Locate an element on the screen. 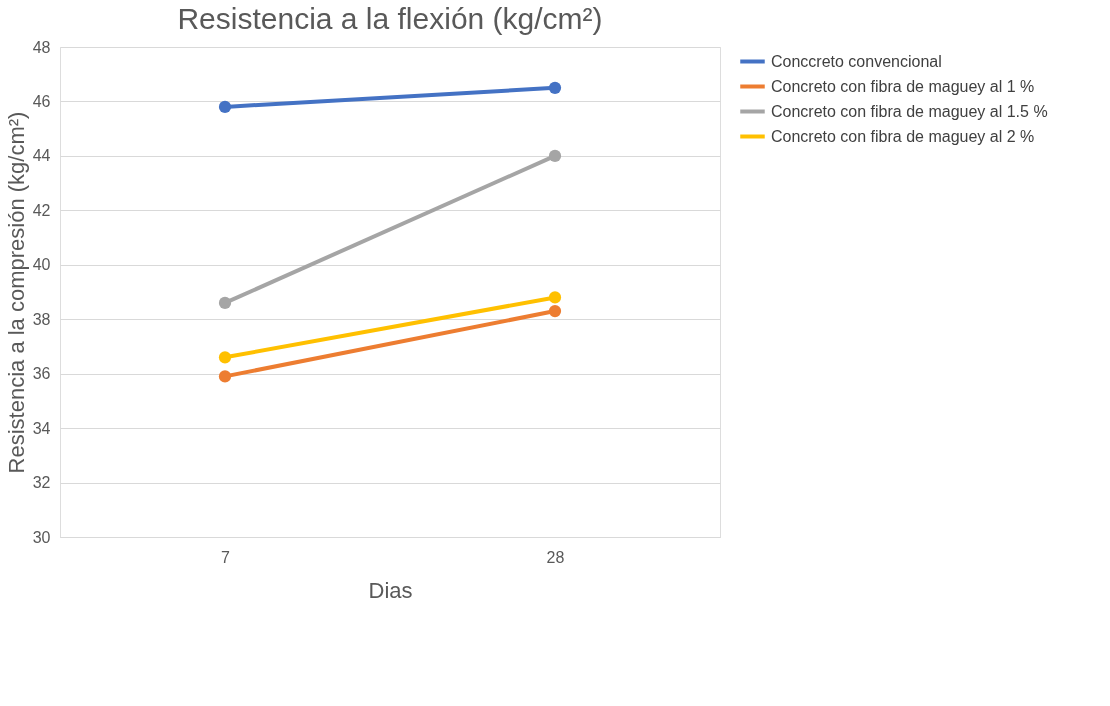 The height and width of the screenshot is (706, 1110). y-tick-label: 40 is located at coordinates (41, 265).